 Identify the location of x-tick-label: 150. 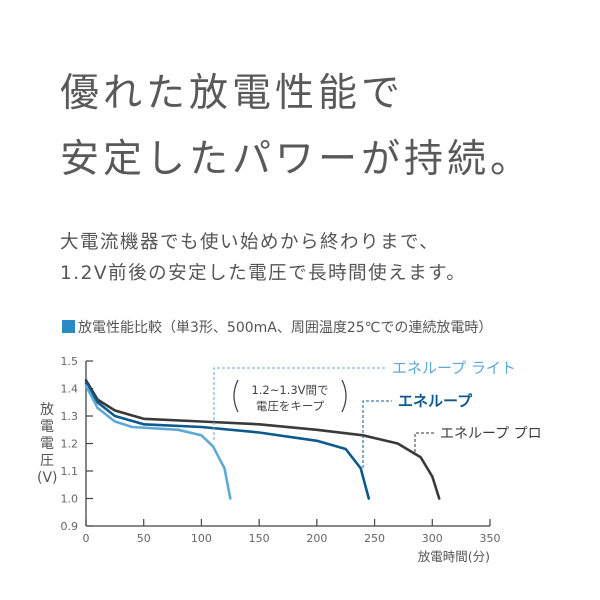
(259, 538).